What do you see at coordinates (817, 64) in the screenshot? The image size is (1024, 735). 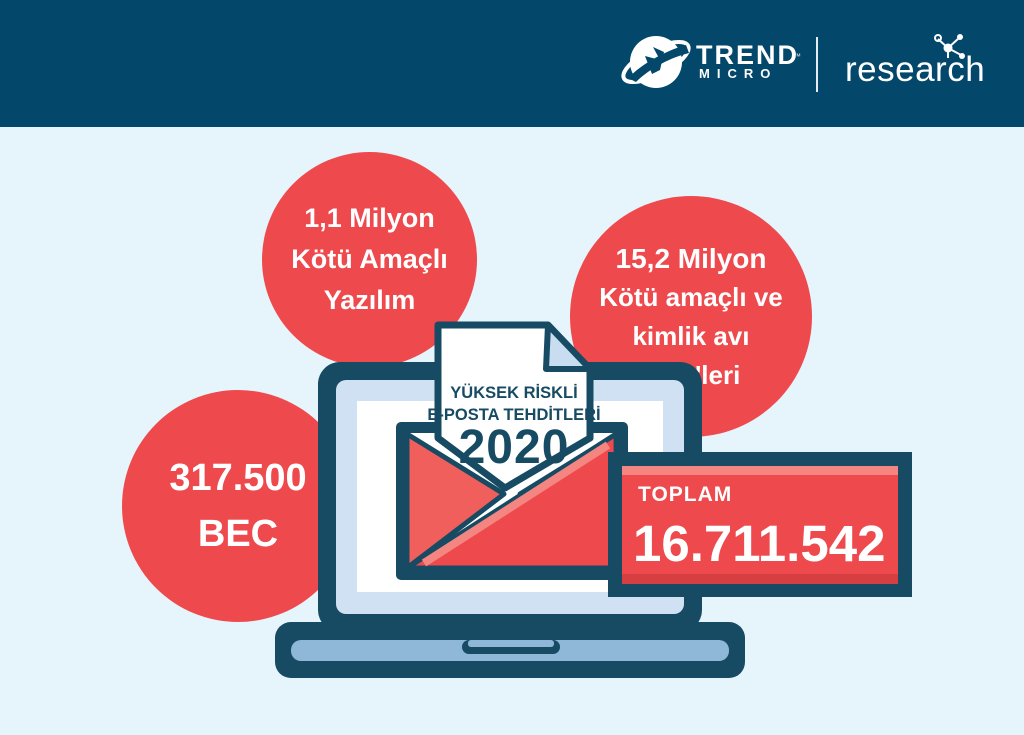 I see `brand-divider` at bounding box center [817, 64].